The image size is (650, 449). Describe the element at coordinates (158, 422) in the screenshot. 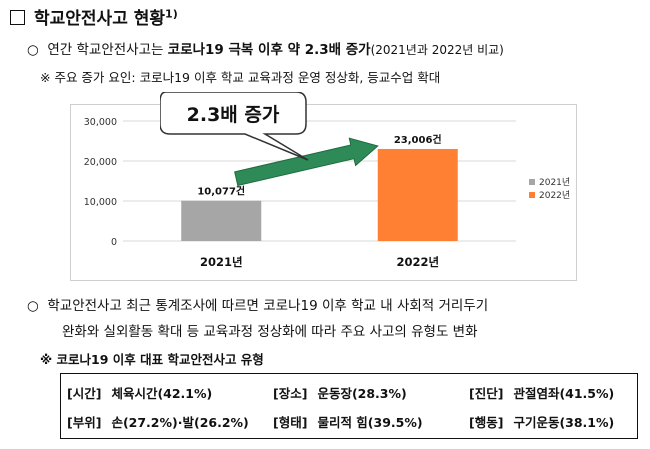

I see `type-cell: [부위] 손(27.2%)·발(26.2%)` at that location.